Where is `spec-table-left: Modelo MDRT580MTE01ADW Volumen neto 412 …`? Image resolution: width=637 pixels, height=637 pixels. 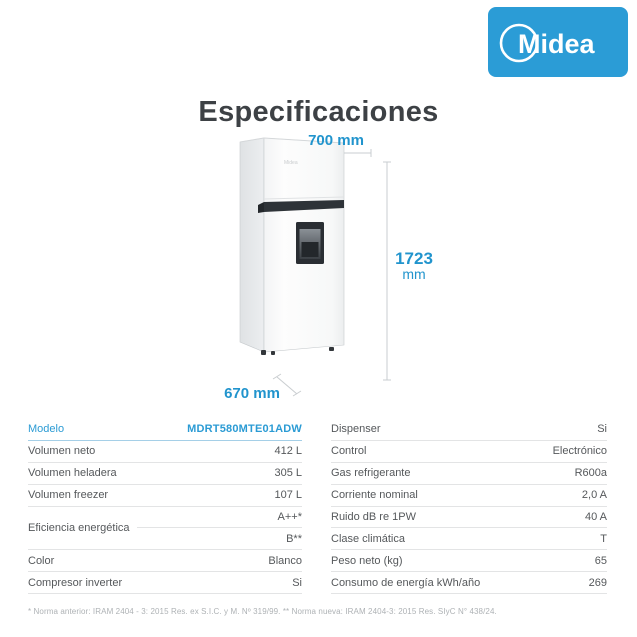 spec-table-left: Modelo MDRT580MTE01ADW Volumen neto 412 … is located at coordinates (165, 507).